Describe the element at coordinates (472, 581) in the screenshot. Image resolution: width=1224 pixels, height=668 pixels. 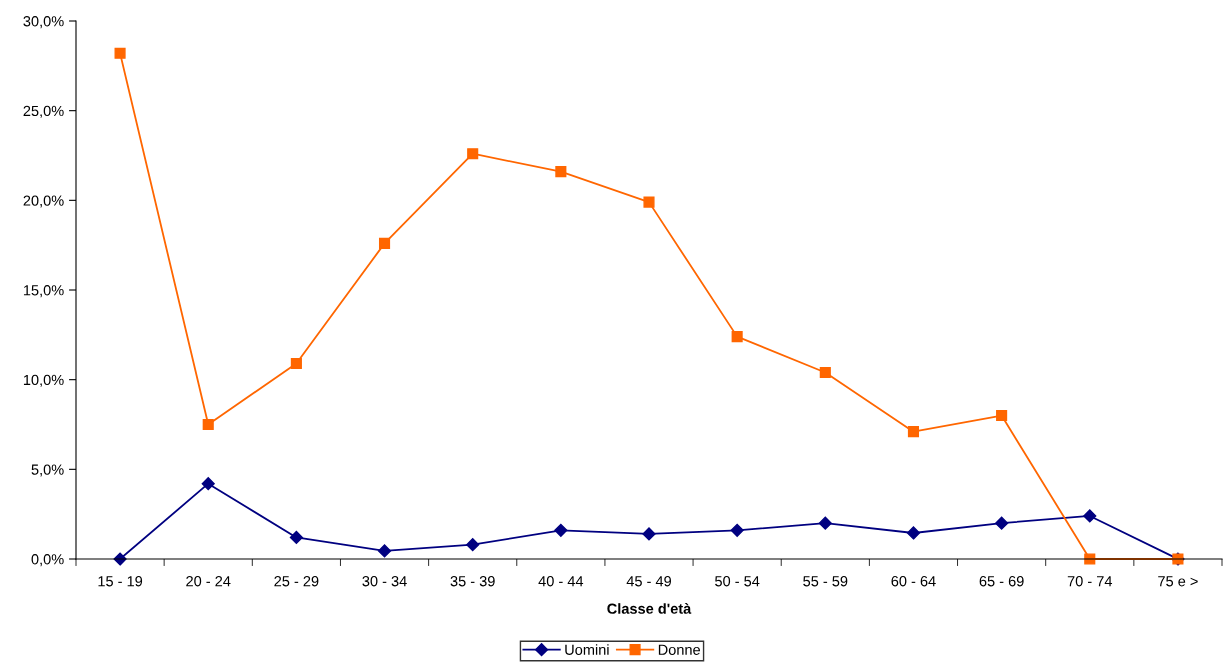
I see `x-tick-label: 35 - 39` at that location.